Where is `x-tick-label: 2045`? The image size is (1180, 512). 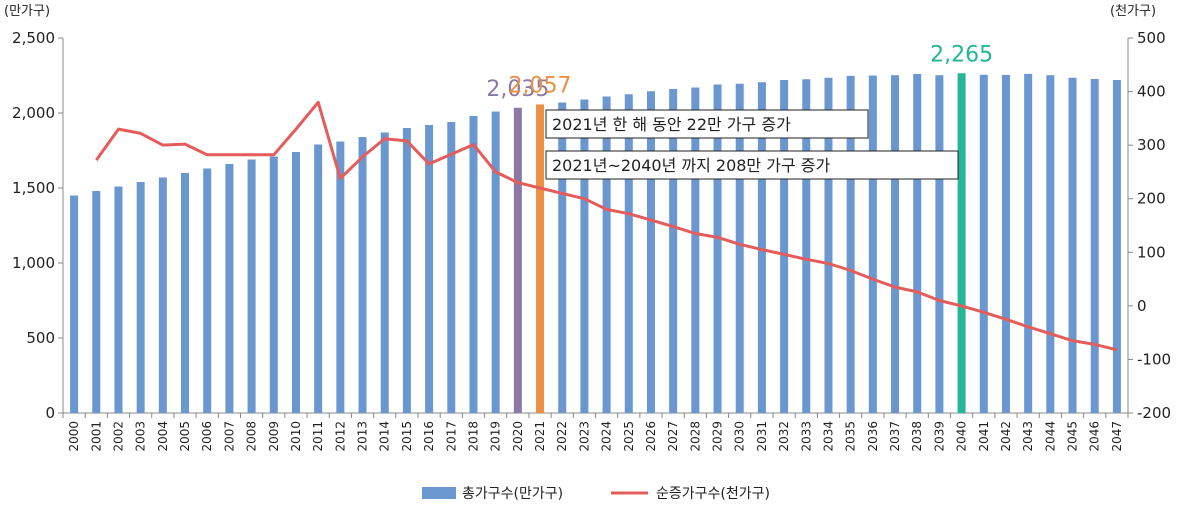 x-tick-label: 2045 is located at coordinates (1073, 436).